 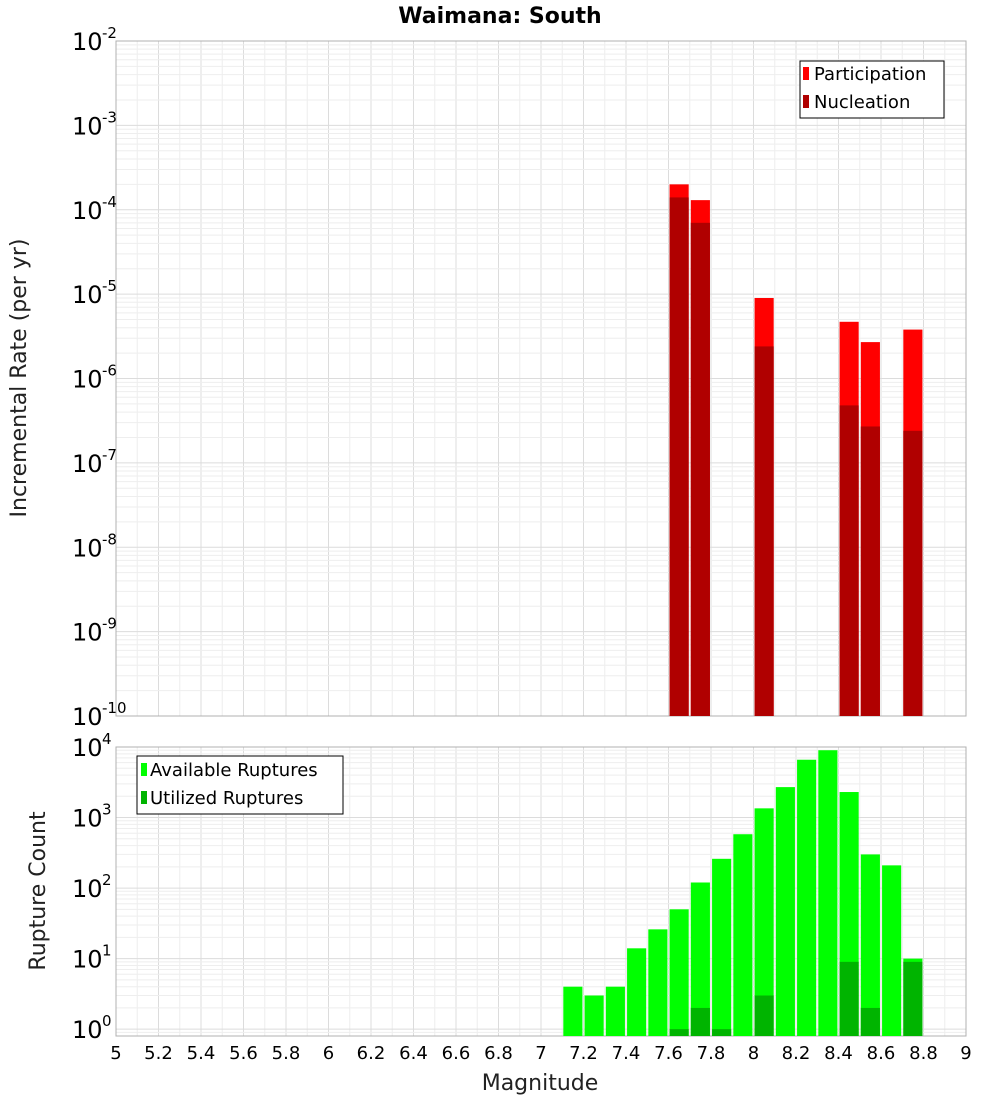 I want to click on rate-y-tick-label: 10 -9, so click(x=94, y=631).